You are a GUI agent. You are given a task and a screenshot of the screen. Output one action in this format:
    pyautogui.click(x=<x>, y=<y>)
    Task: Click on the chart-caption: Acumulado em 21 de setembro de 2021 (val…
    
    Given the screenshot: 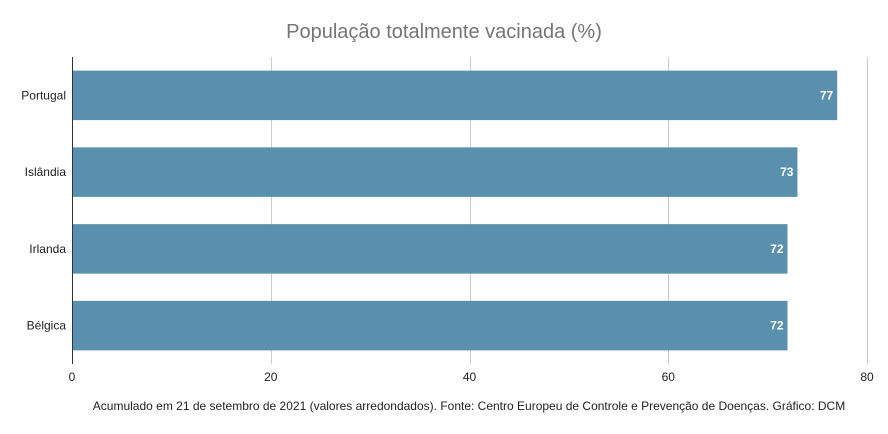 What is the action you would take?
    pyautogui.click(x=469, y=406)
    